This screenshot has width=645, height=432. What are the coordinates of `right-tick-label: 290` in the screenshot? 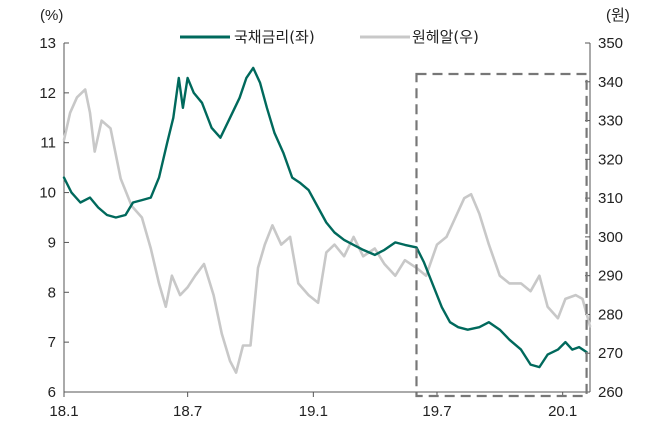 It's located at (610, 276).